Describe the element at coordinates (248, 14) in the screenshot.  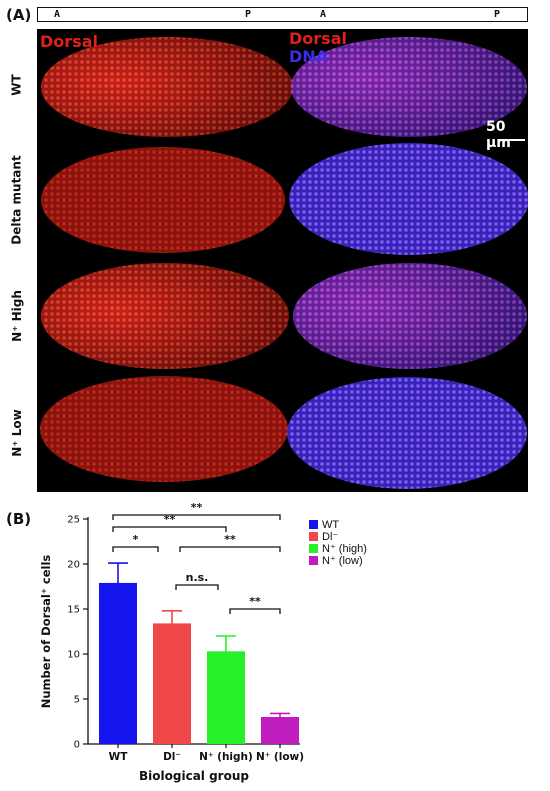
I see `ap-label-posterior-left: P` at that location.